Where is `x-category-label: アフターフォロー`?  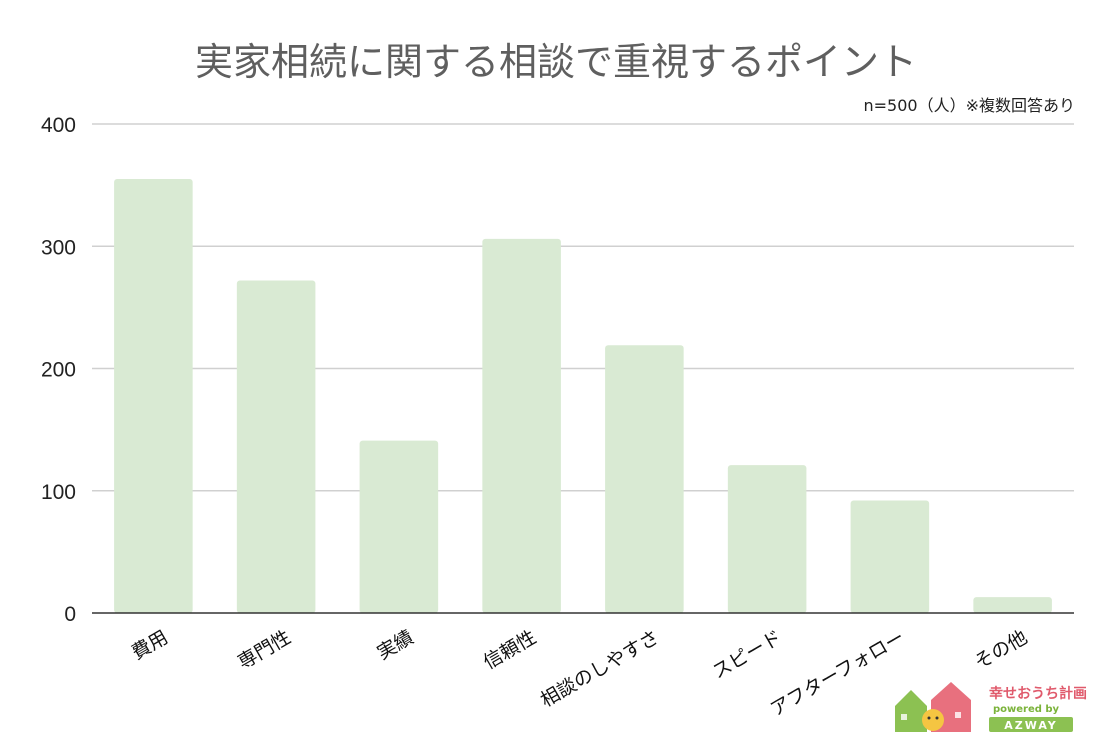 x-category-label: アフターフォロー is located at coordinates (838, 673).